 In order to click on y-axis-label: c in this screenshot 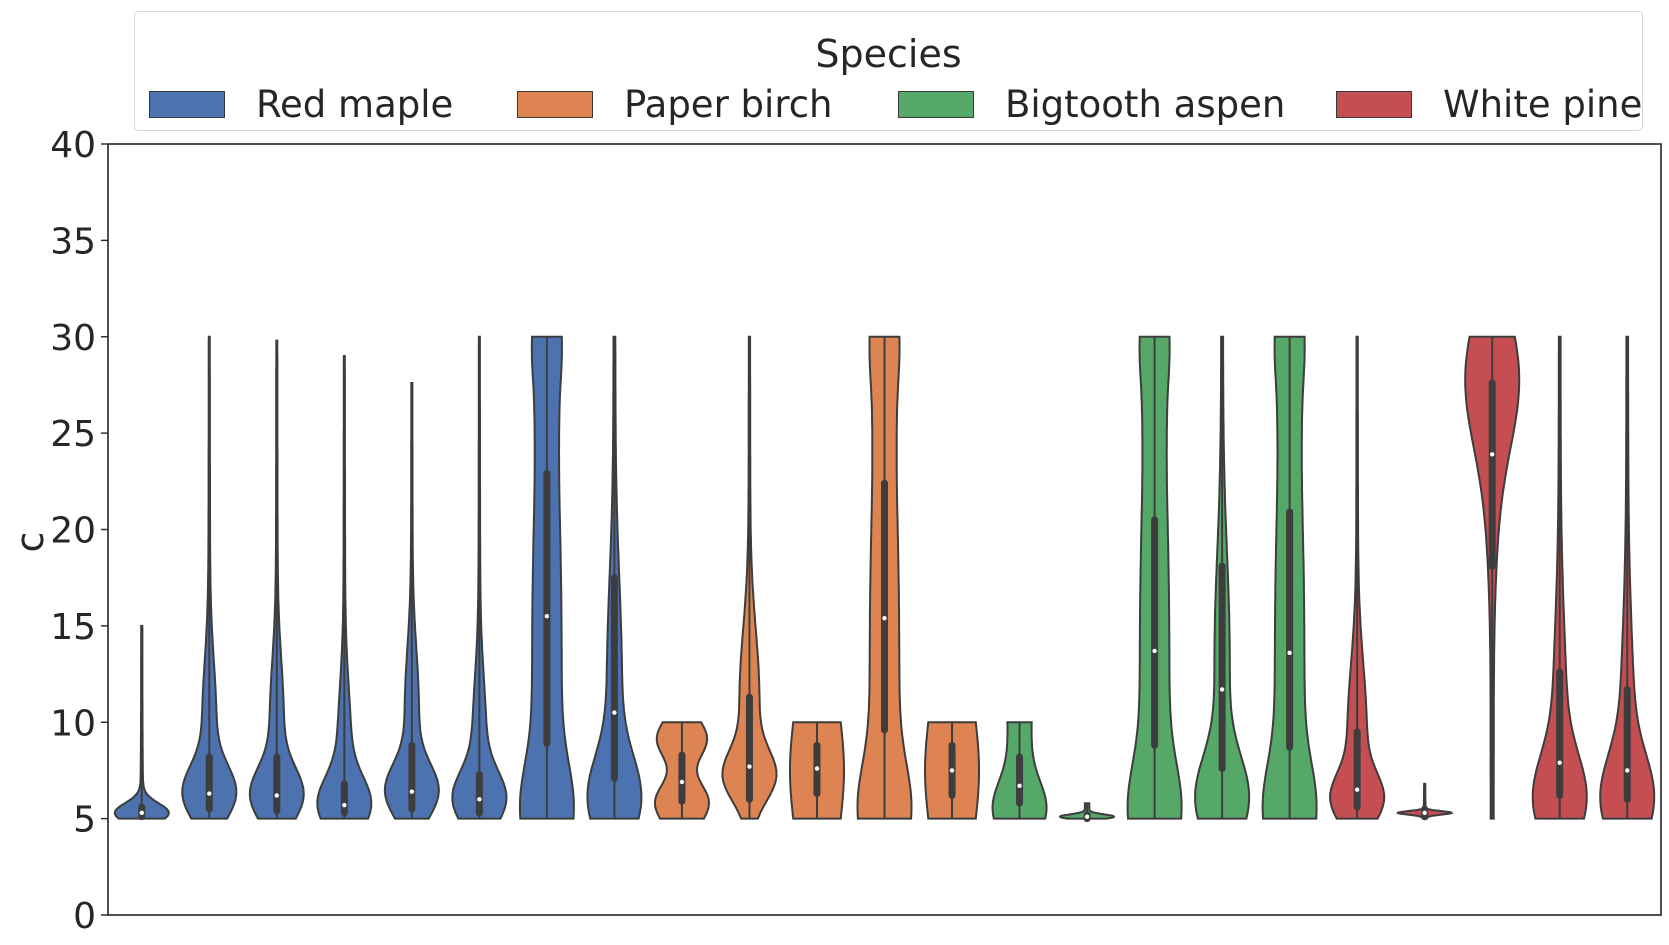, I will do `click(30, 542)`.